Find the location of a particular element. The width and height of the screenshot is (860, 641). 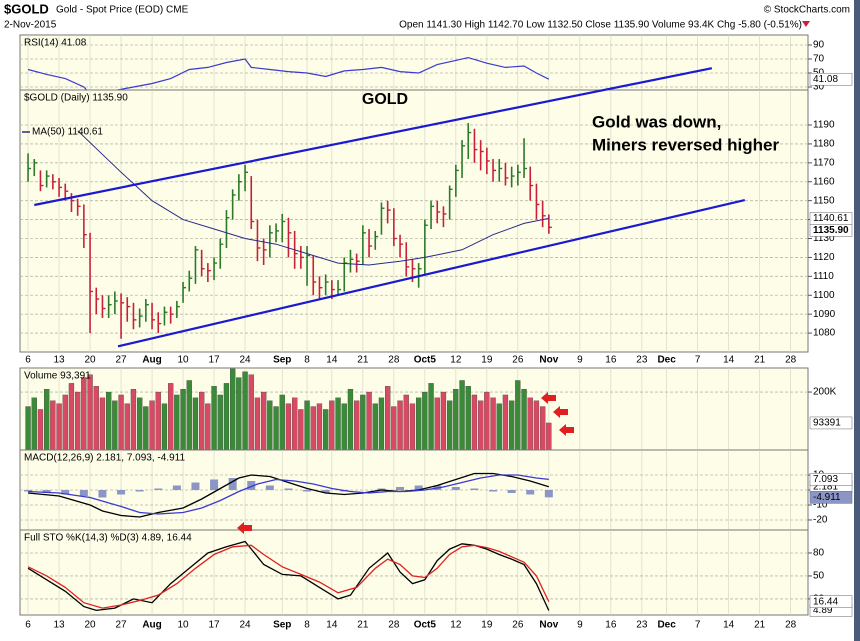

y-tick-label: 1160 is located at coordinates (824, 181).